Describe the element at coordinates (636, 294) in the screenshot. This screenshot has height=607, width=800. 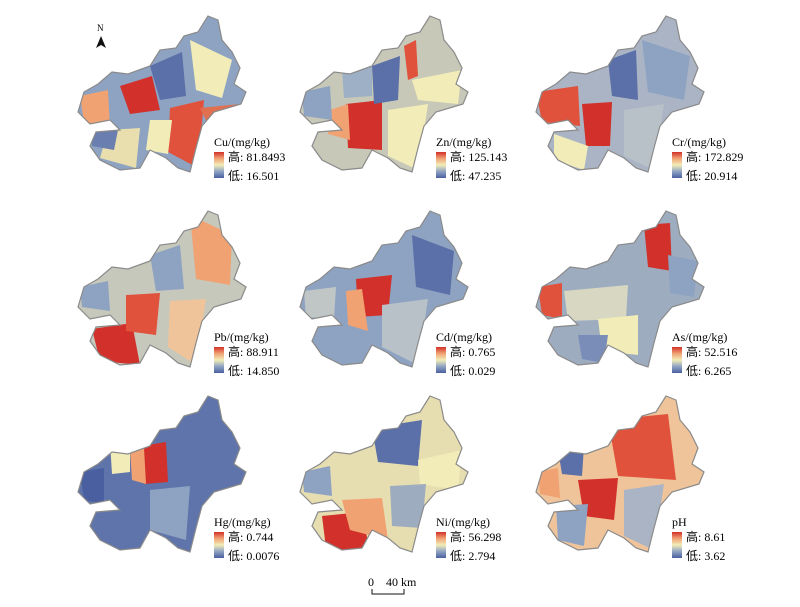
I see `map-panel-as: As/(mg/kg) 高: 52.516 低: 6.265` at that location.